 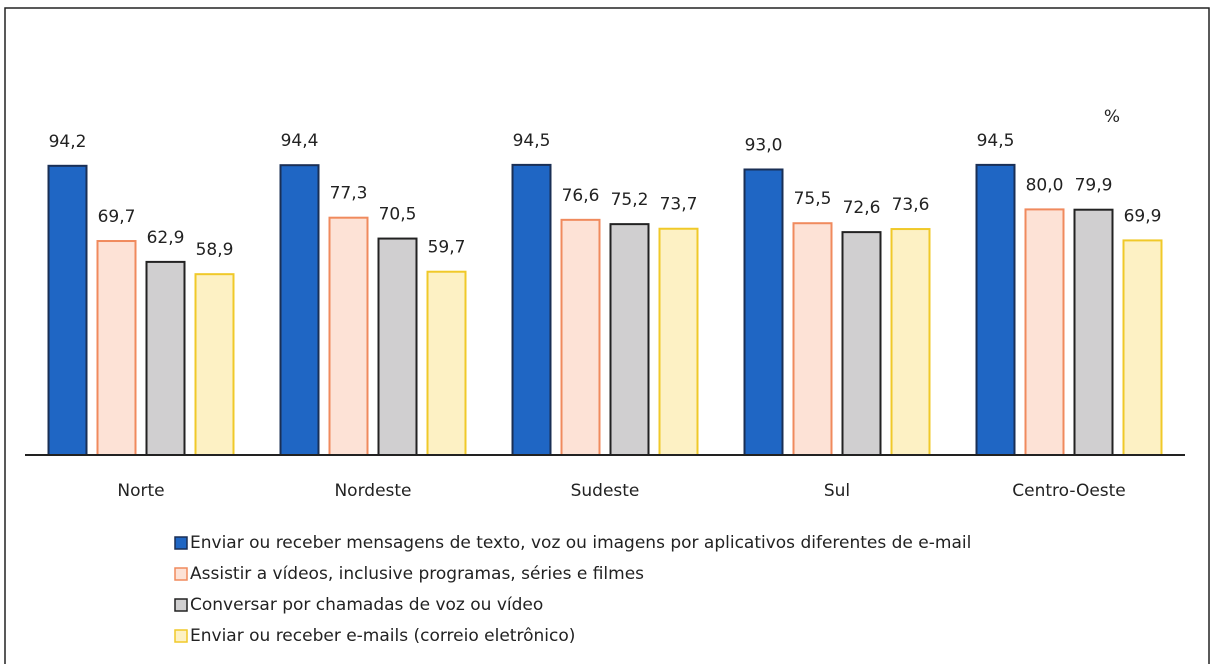 What do you see at coordinates (366, 605) in the screenshot?
I see `legend-label: Conversar por chamadas de voz ou vídeo` at bounding box center [366, 605].